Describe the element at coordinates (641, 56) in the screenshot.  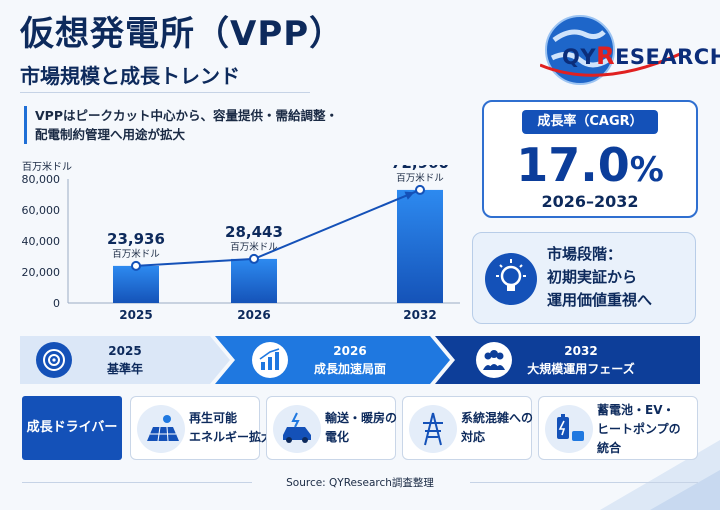
I see `logo-text: QYRESEARCH` at that location.